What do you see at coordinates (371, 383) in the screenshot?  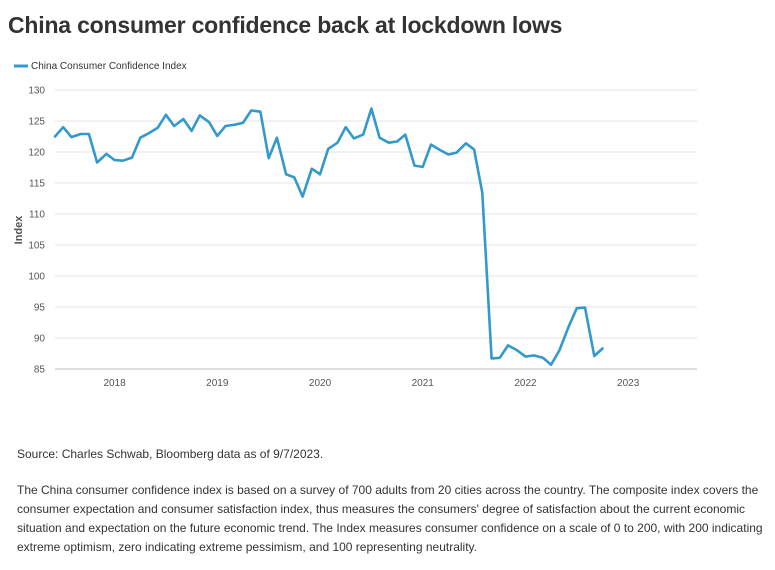 I see `x-axis-ticks: 2018 2019 2020 2021 2022 2023` at bounding box center [371, 383].